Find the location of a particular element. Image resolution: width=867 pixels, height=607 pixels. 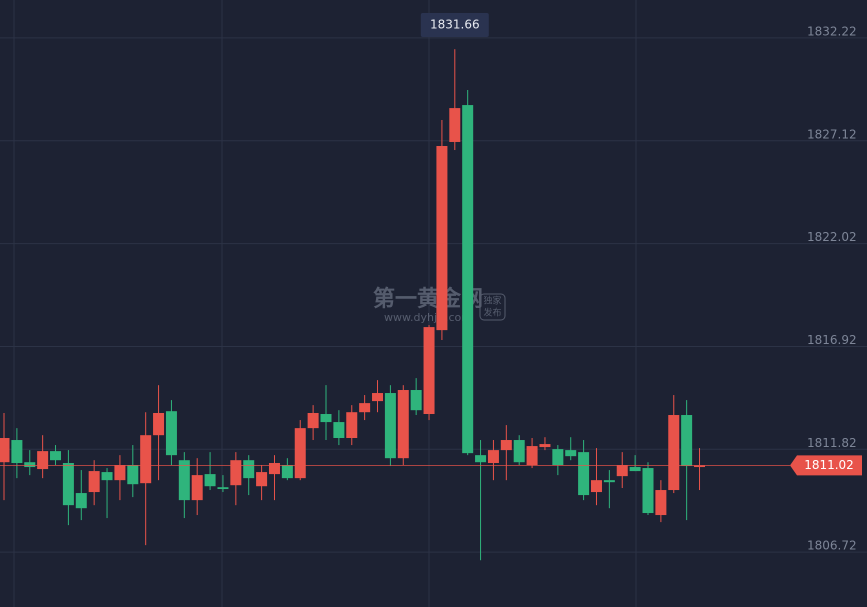

y-tick-label: 1806.72 is located at coordinates (832, 546).